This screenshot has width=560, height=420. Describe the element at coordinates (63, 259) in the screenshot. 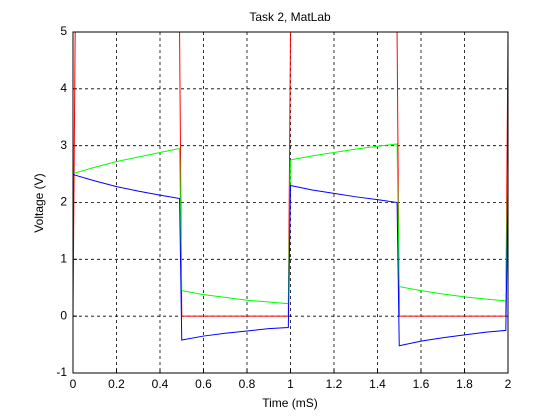

I see `y-tick-label: 1` at that location.